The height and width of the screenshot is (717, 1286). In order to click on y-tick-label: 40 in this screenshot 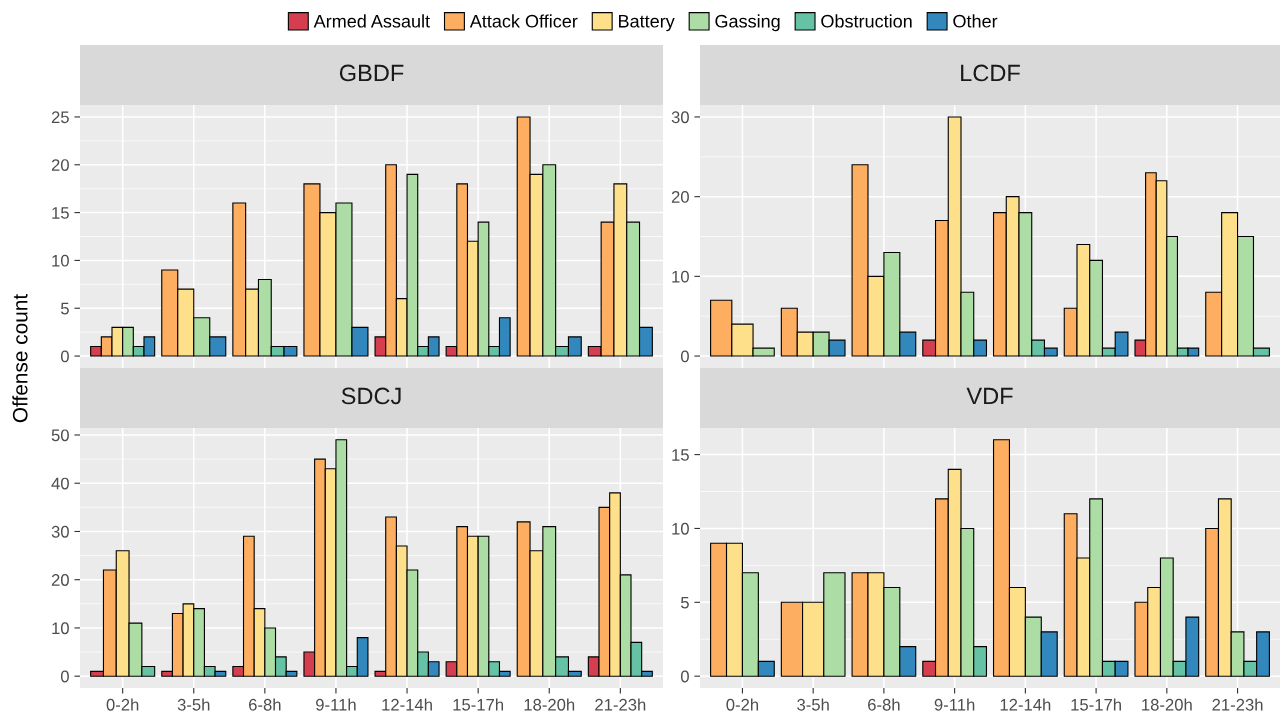, I will do `click(60, 483)`.